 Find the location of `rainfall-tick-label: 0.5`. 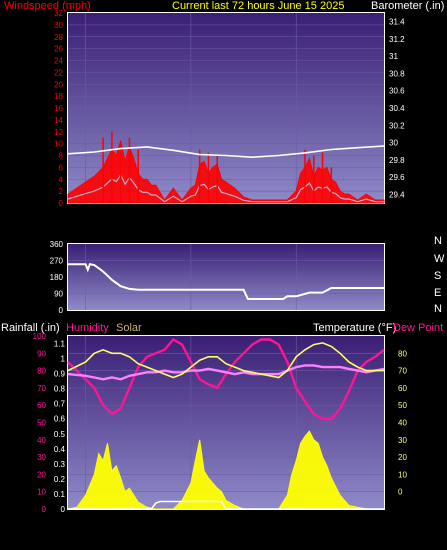

rainfall-tick-label: 0.5 is located at coordinates (60, 434).